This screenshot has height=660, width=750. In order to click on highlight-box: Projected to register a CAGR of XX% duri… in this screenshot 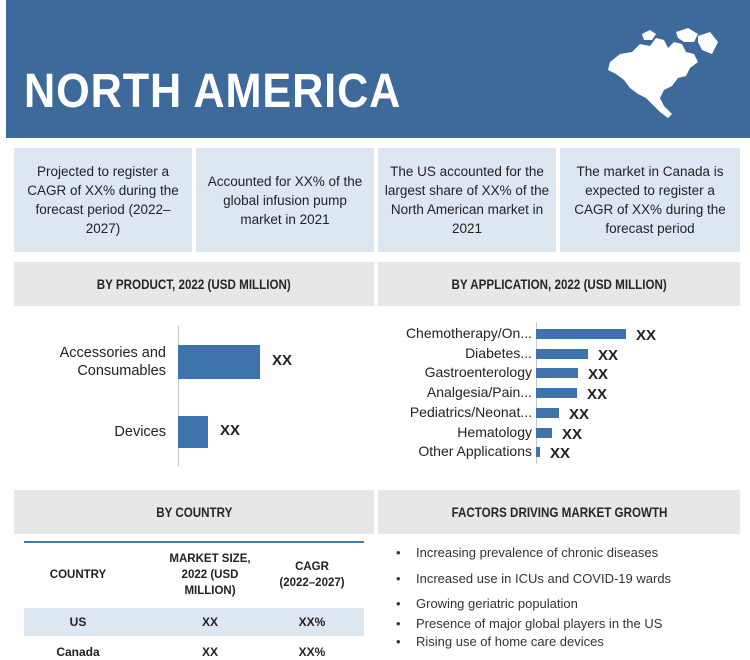, I will do `click(103, 200)`.